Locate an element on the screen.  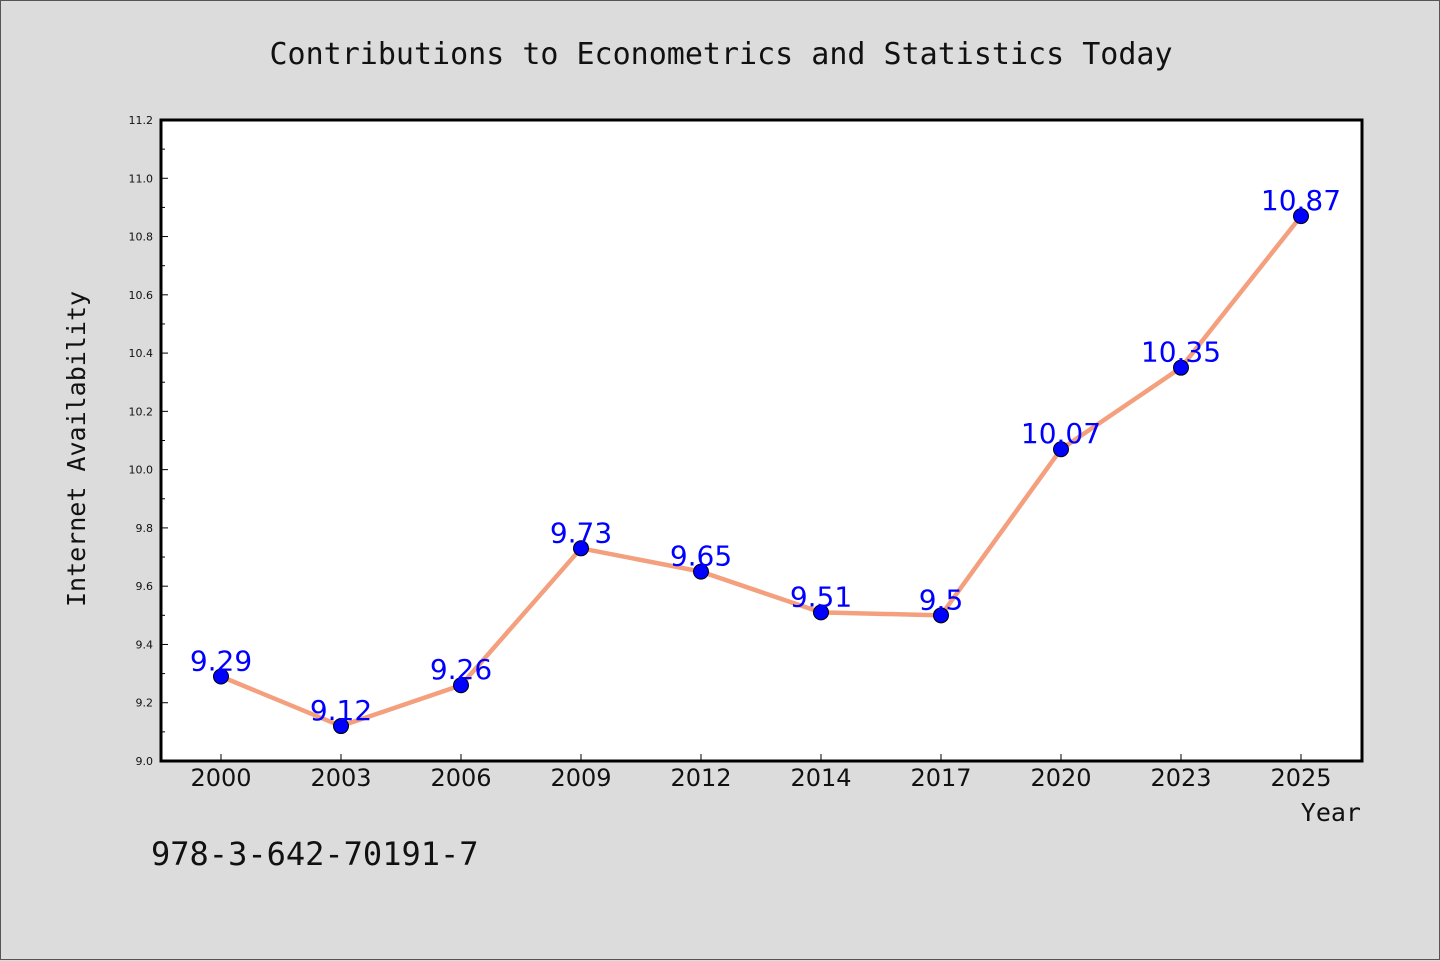
x-tick-label: 2014 is located at coordinates (820, 778).